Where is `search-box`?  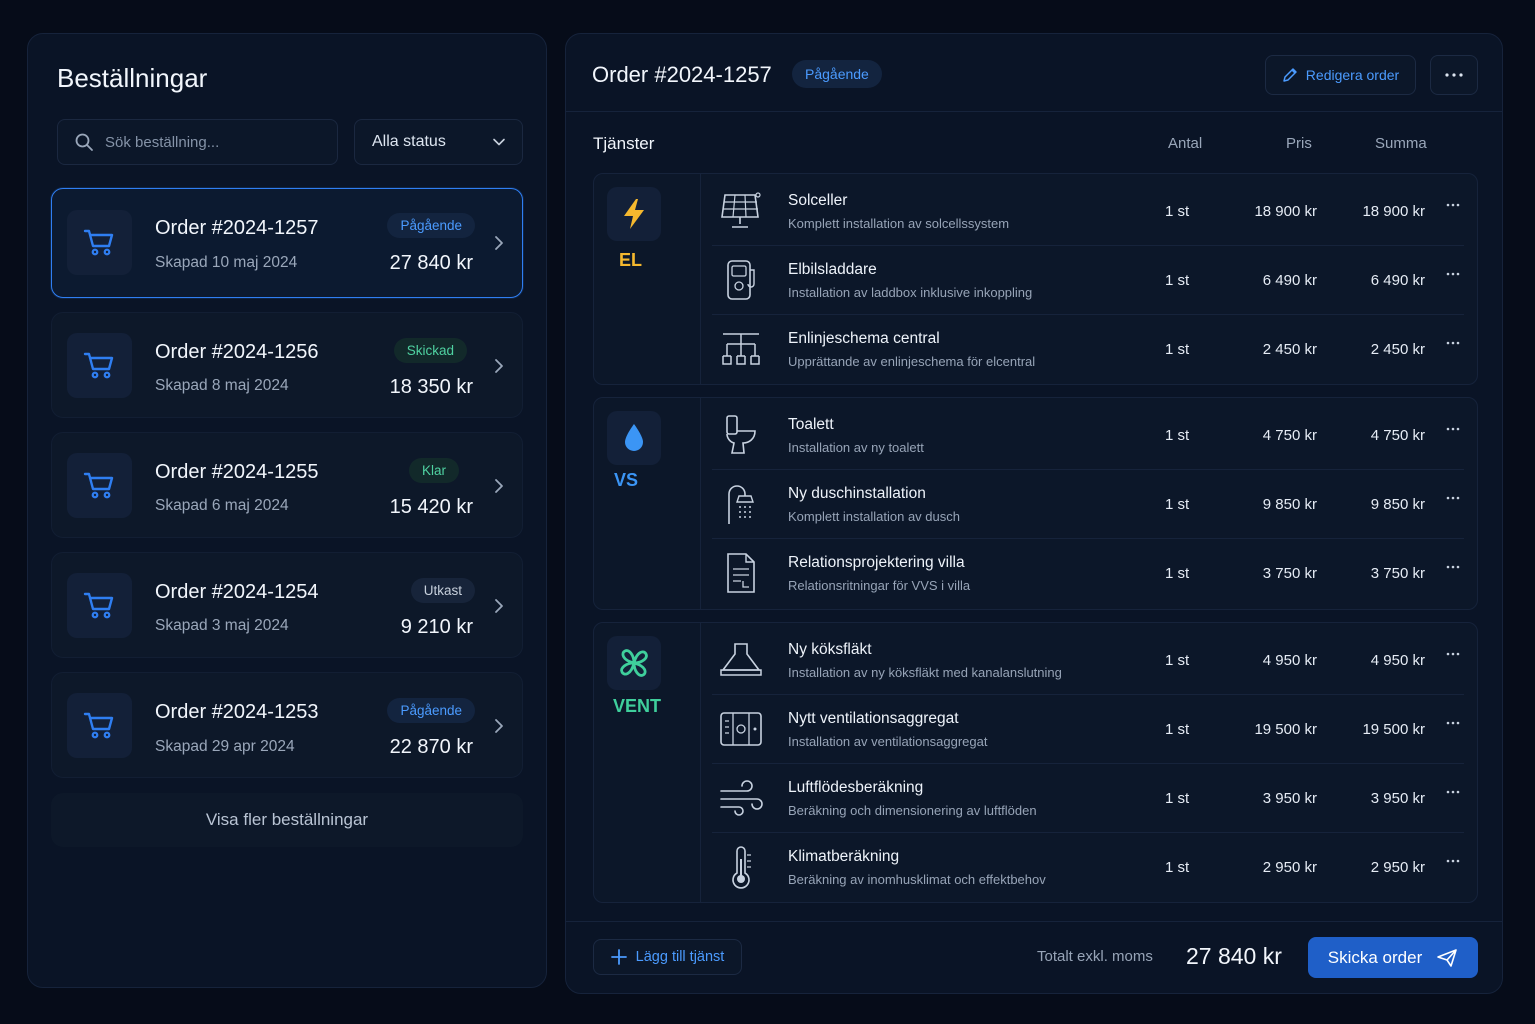 search-box is located at coordinates (197, 142).